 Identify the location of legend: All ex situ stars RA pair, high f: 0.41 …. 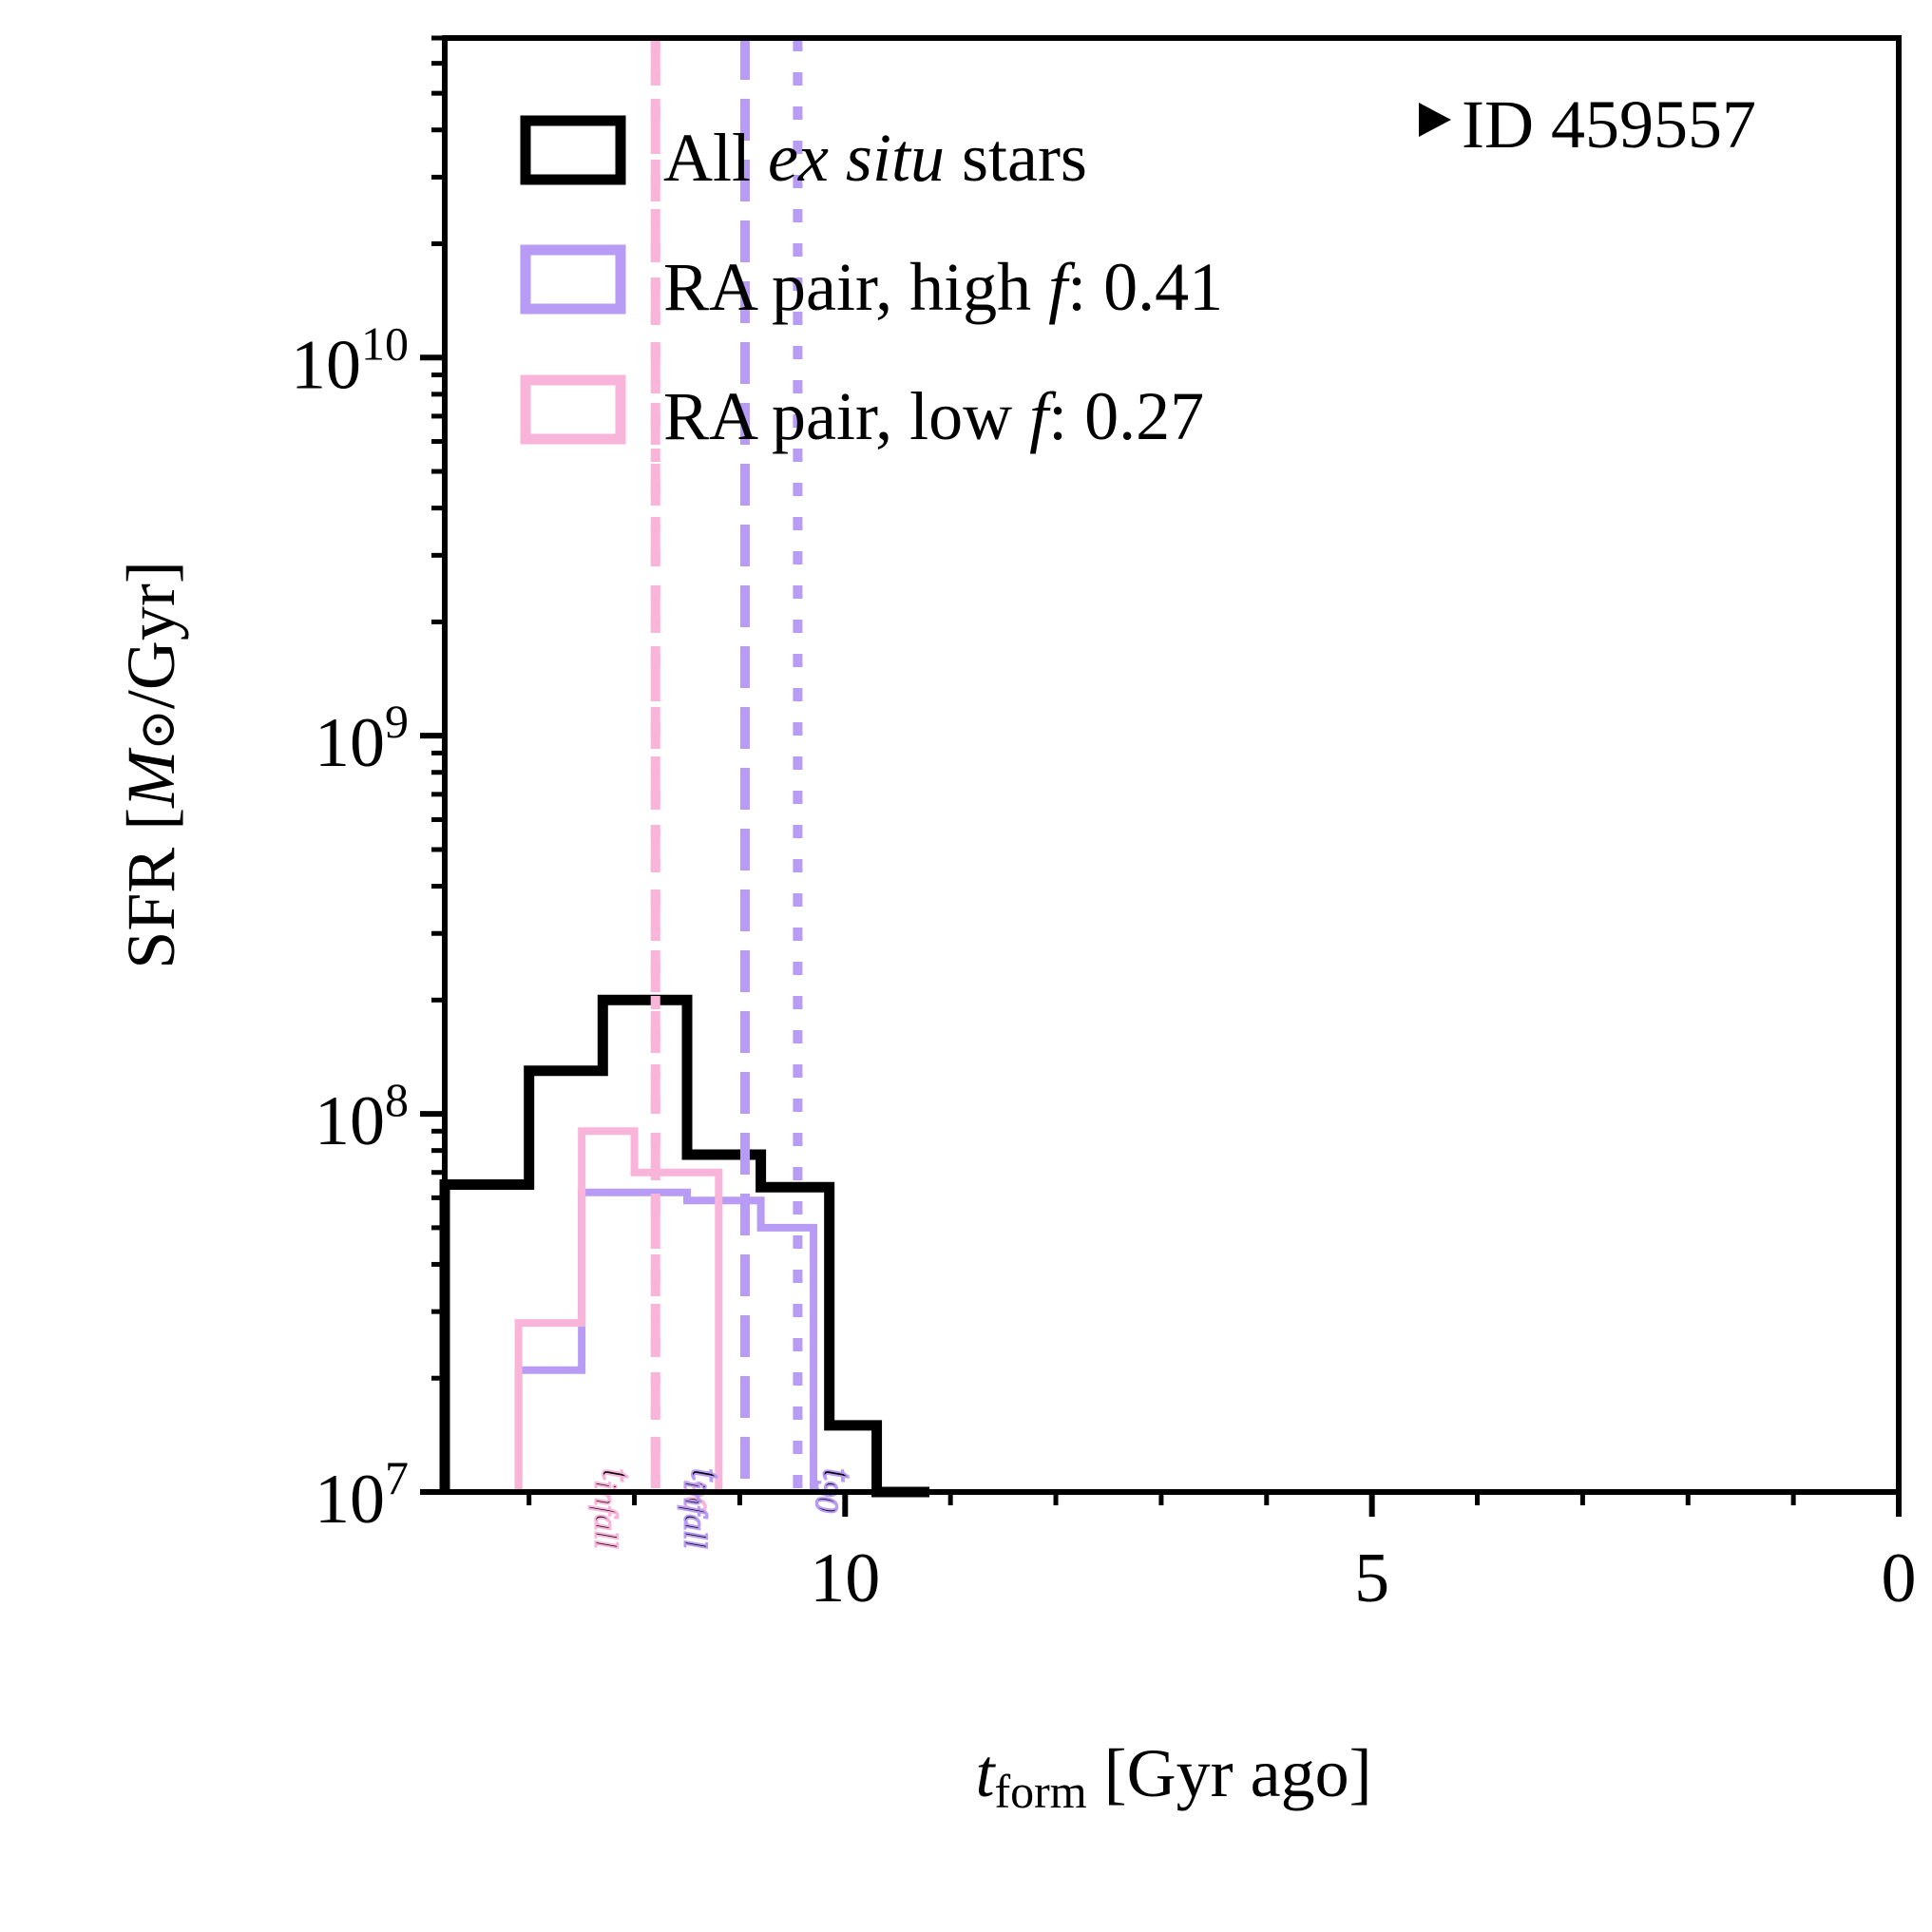
(871, 284).